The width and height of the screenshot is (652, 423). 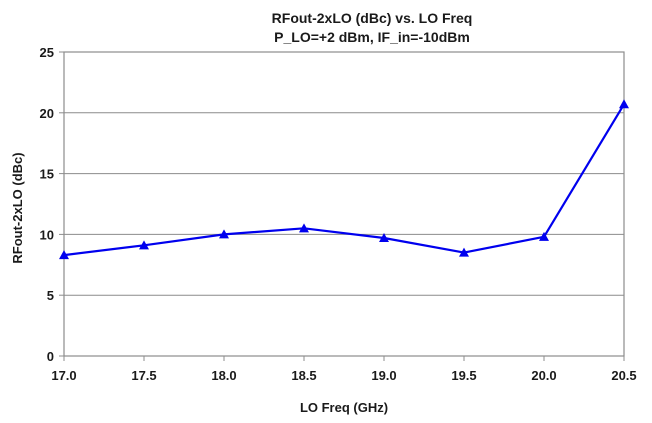 What do you see at coordinates (383, 375) in the screenshot?
I see `x-tick-label: 19.0` at bounding box center [383, 375].